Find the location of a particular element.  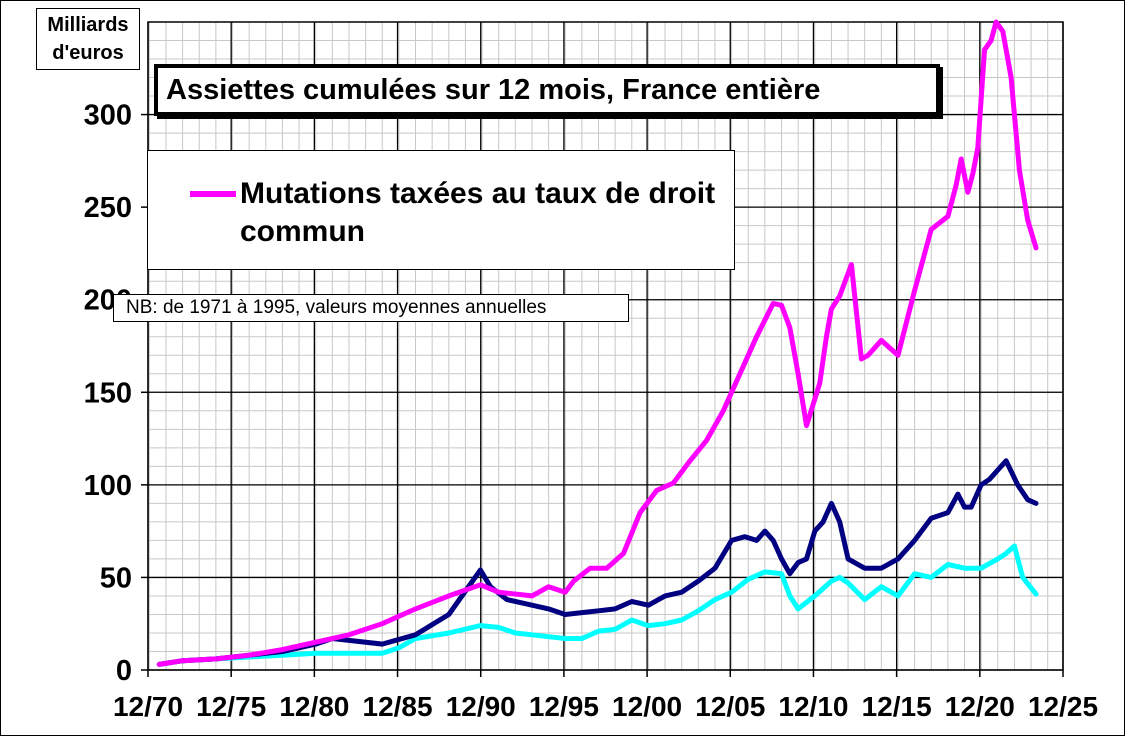

x-tick-label: 12/10 is located at coordinates (813, 706).